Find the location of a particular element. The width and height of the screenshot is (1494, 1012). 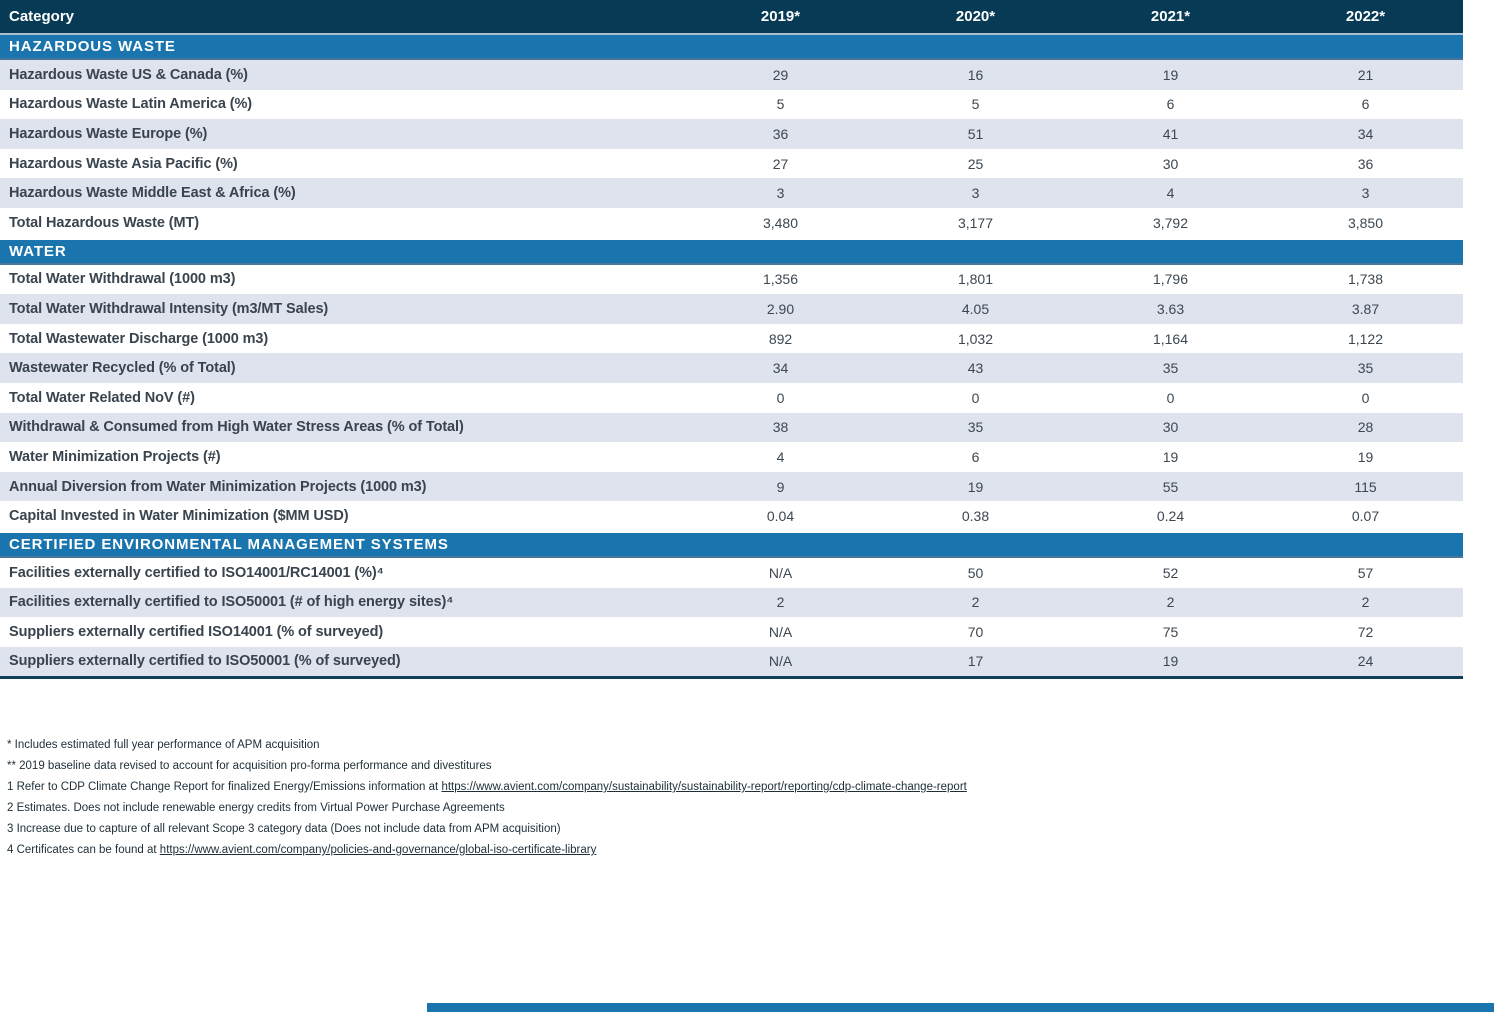

section-header: HAZARDOUS WASTE is located at coordinates (731, 47).